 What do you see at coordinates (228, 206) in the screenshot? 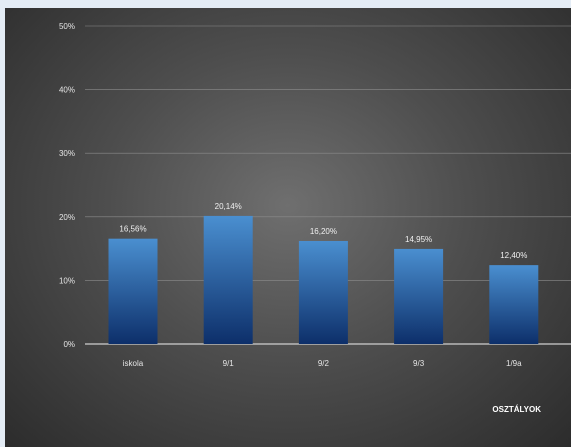
I see `data-label: 20,14%` at bounding box center [228, 206].